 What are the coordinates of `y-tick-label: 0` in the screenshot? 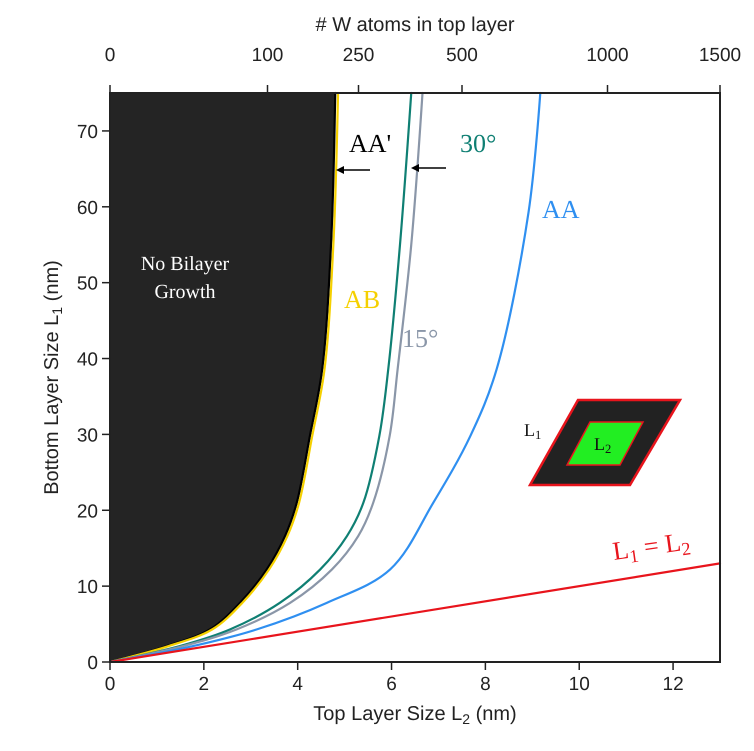 It's located at (92, 663).